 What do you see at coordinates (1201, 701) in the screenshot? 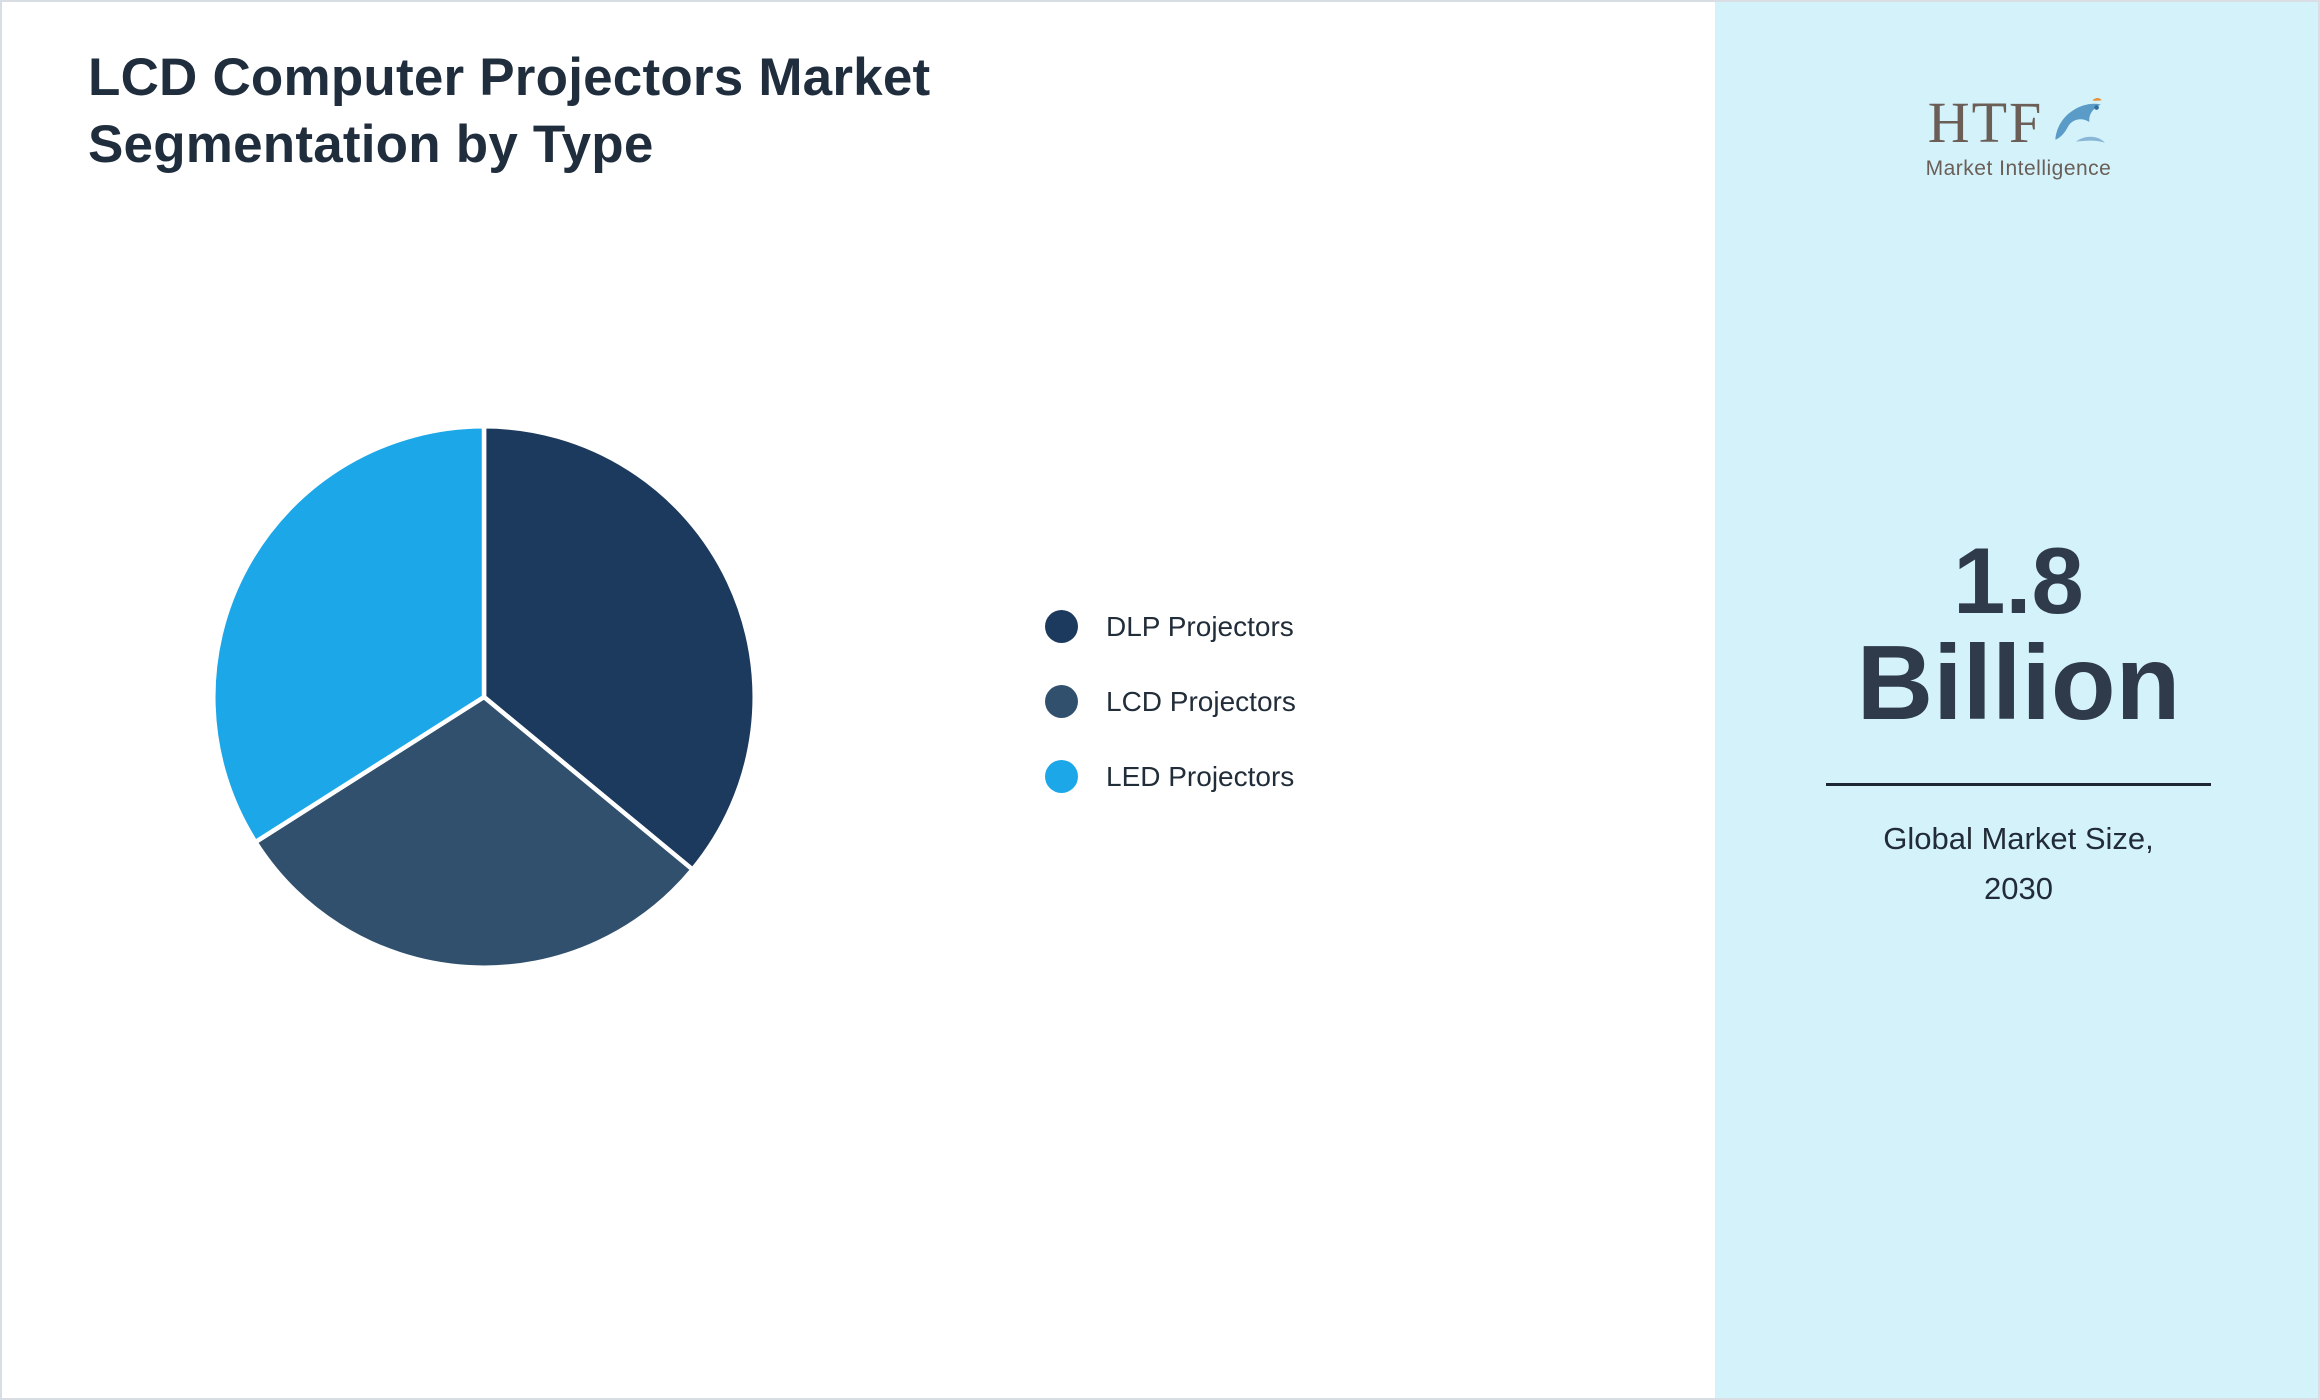
I see `legend-label-lcd: LCD Projectors` at bounding box center [1201, 701].